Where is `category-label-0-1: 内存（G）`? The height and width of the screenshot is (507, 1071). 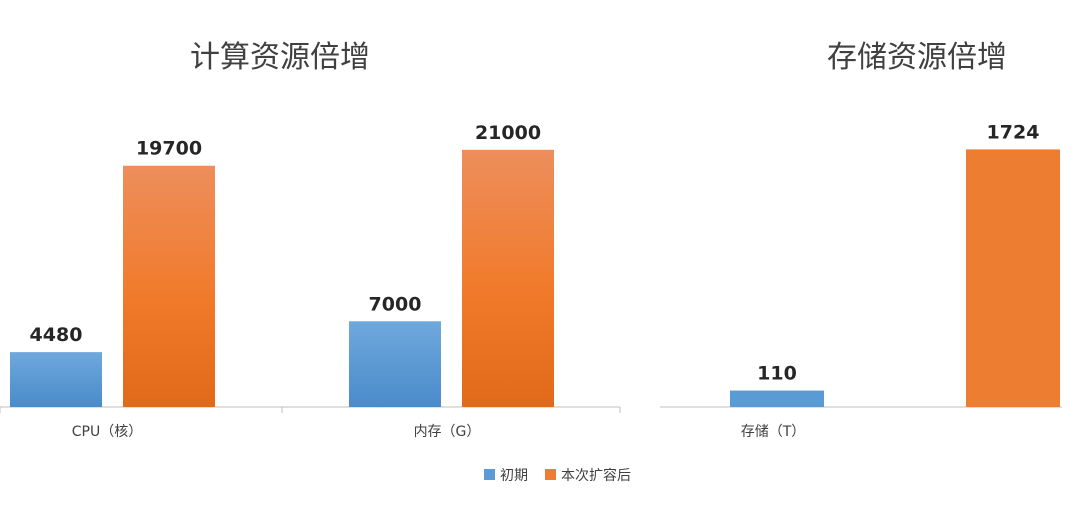
category-label-0-1: 内存（G） is located at coordinates (447, 432).